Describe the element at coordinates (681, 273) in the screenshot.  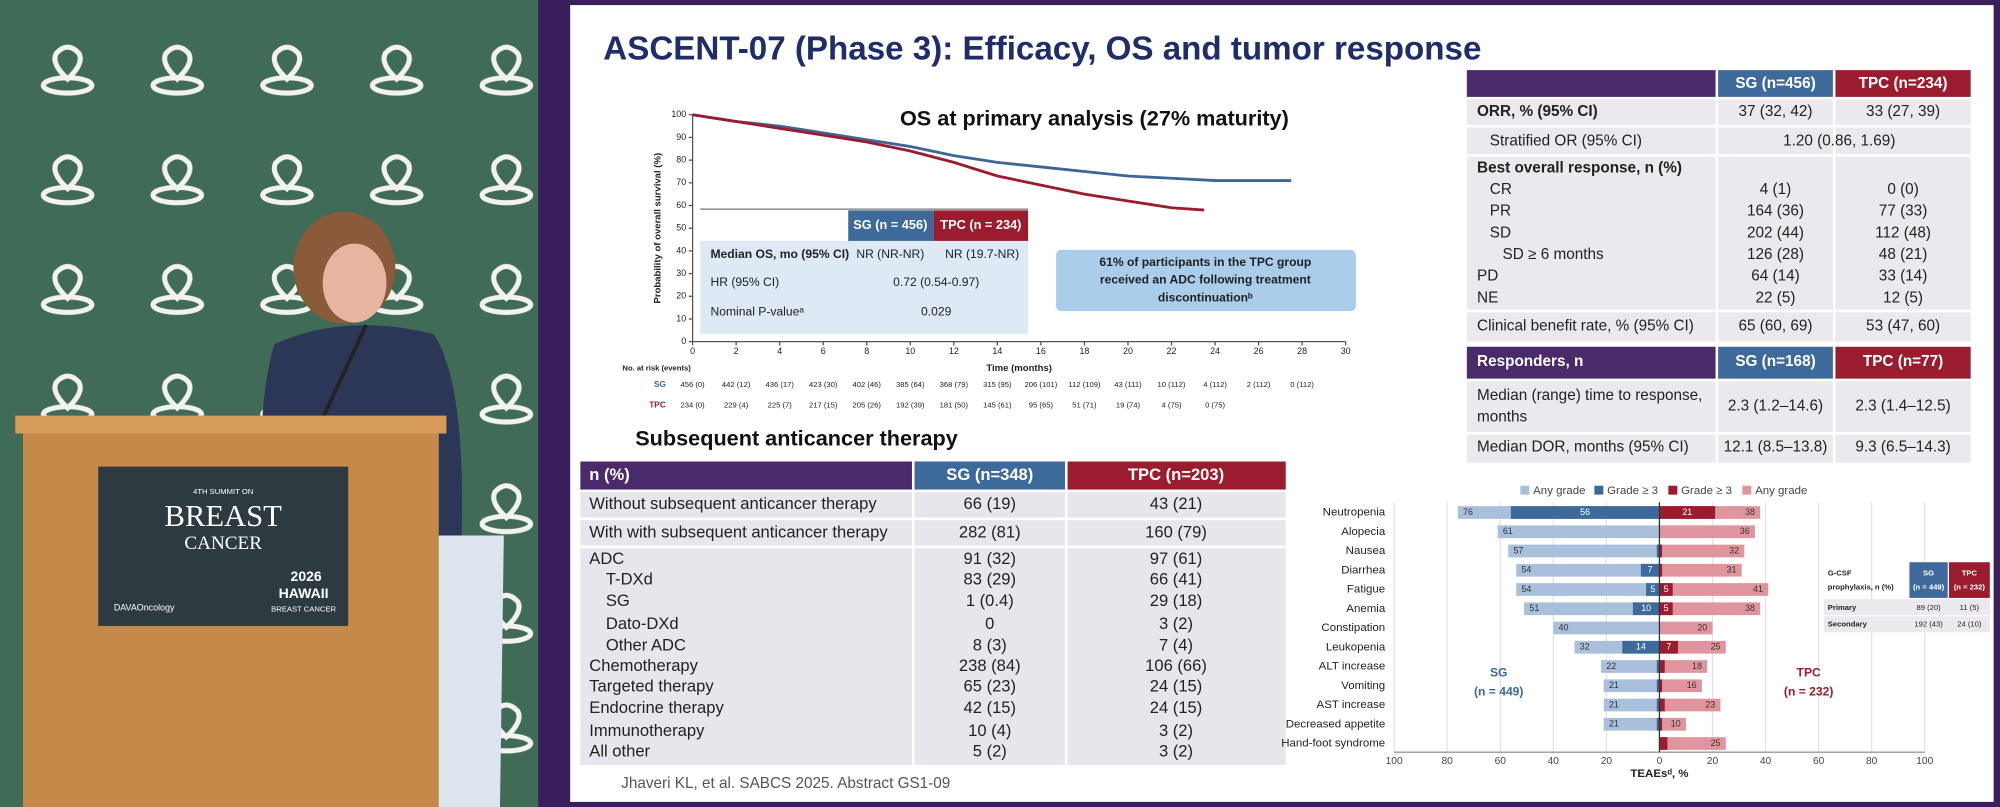
I see `y-tick-label: 30` at that location.